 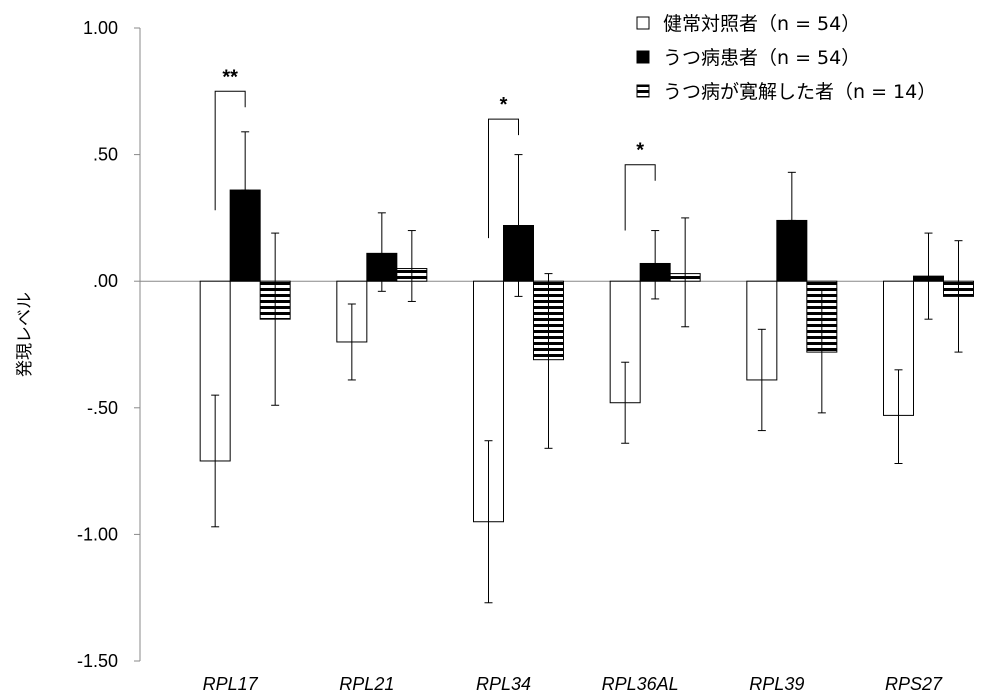 What do you see at coordinates (97, 534) in the screenshot?
I see `y-tick-label: -1.00` at bounding box center [97, 534].